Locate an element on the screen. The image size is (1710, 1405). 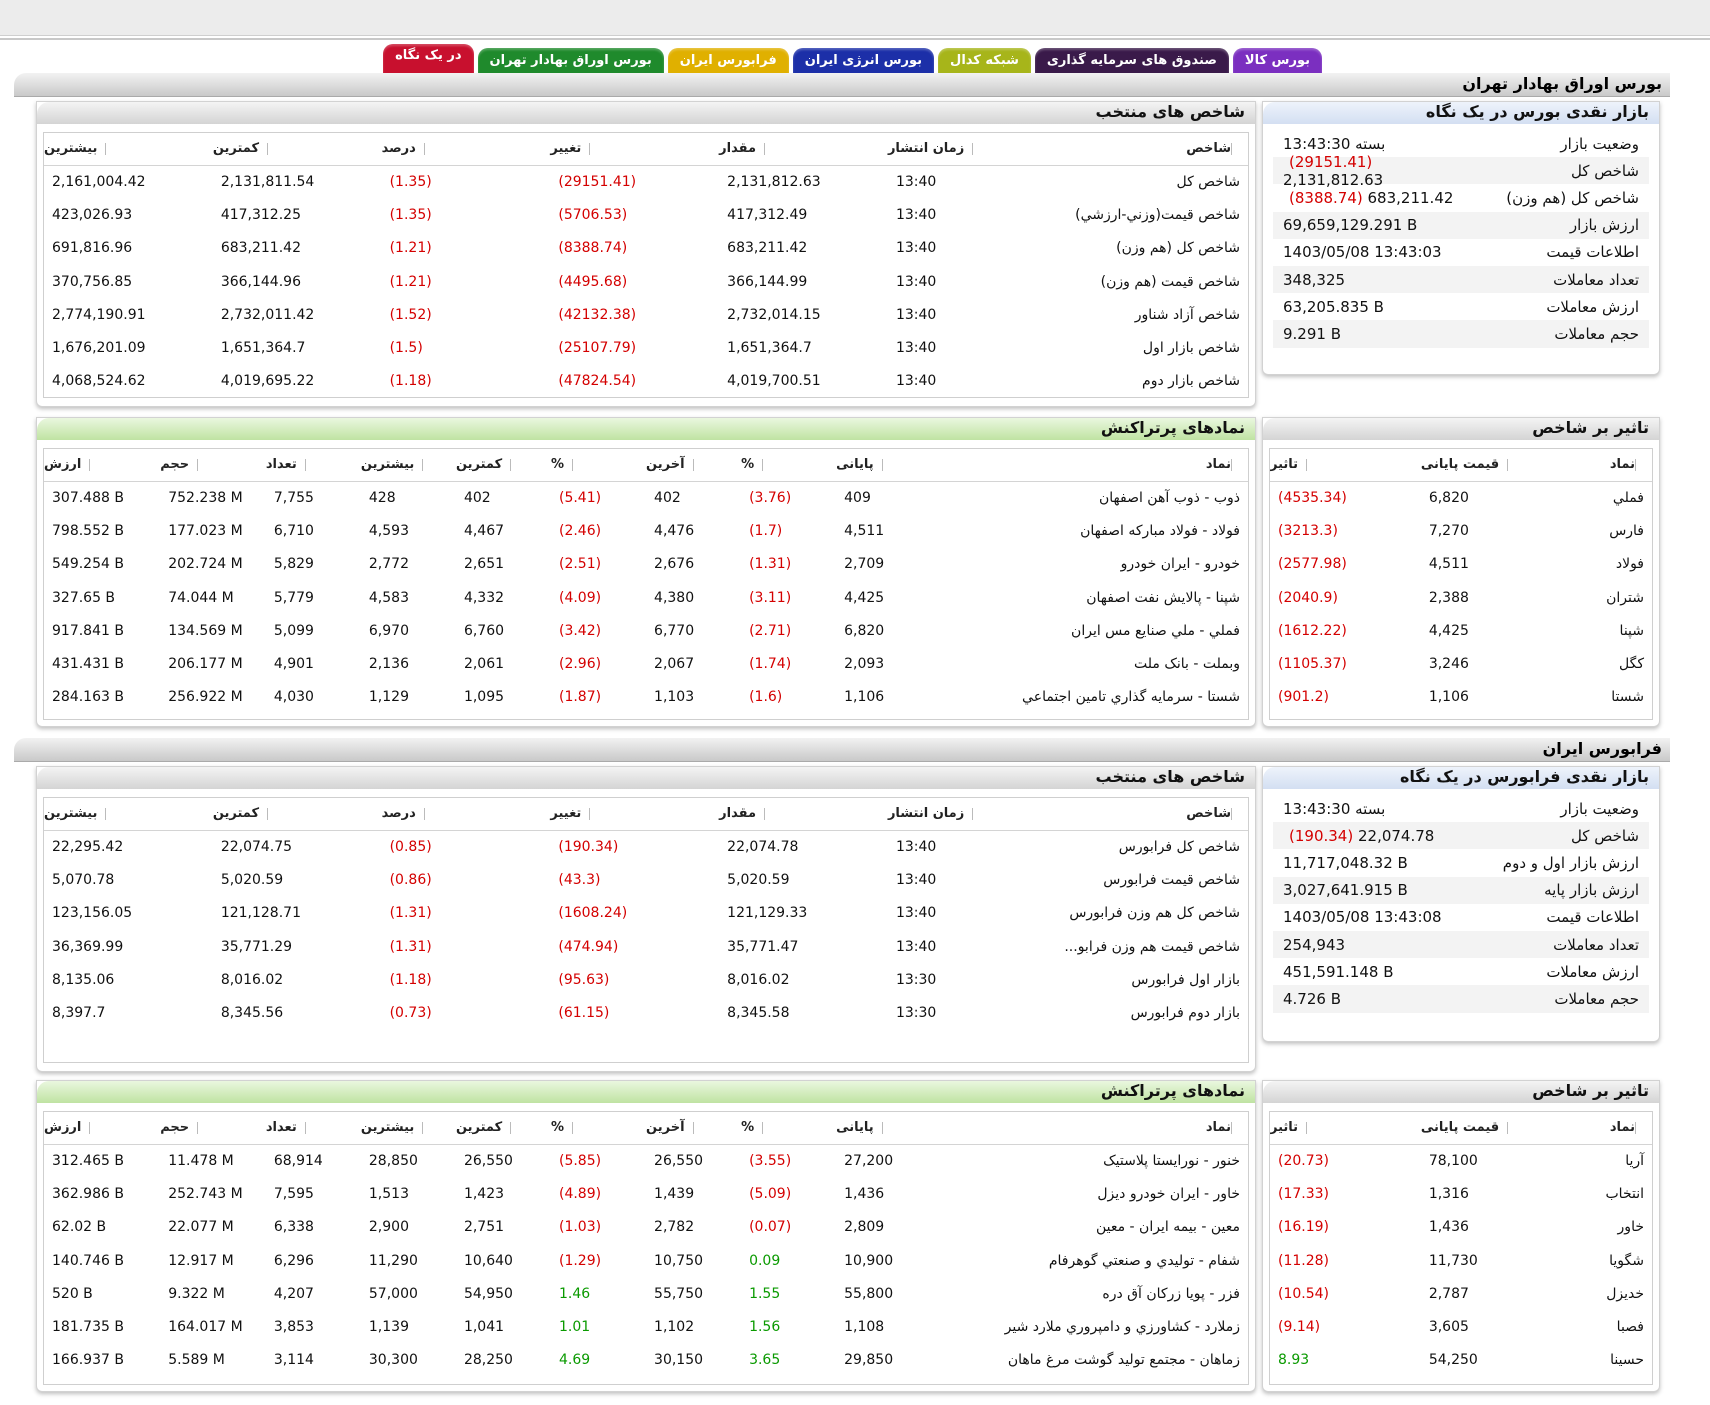
row-symbol: شستا - سرمایه گذاري تامین اجتماعي is located at coordinates (1131, 697).